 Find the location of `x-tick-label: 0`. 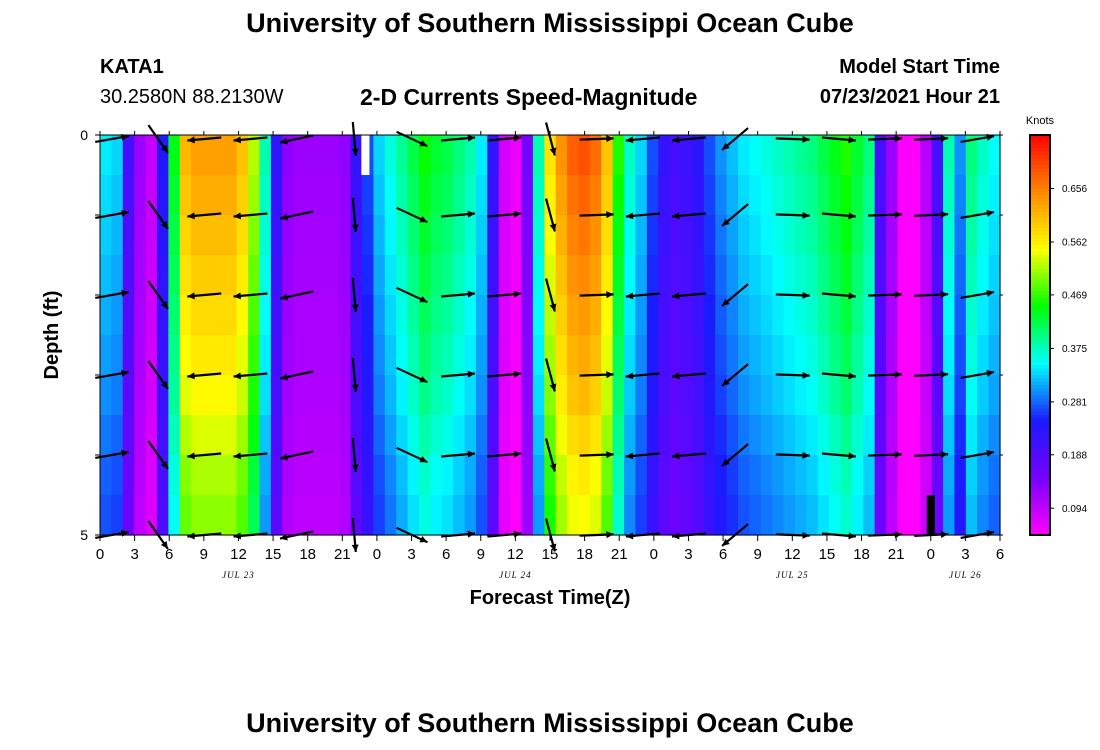

x-tick-label: 0 is located at coordinates (931, 554).